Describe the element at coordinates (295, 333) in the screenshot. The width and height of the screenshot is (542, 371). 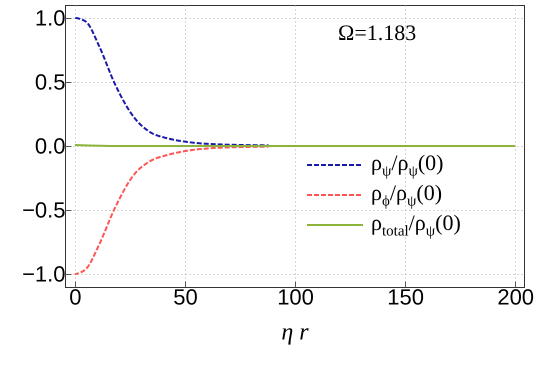
I see `x-axis-title: η r` at that location.